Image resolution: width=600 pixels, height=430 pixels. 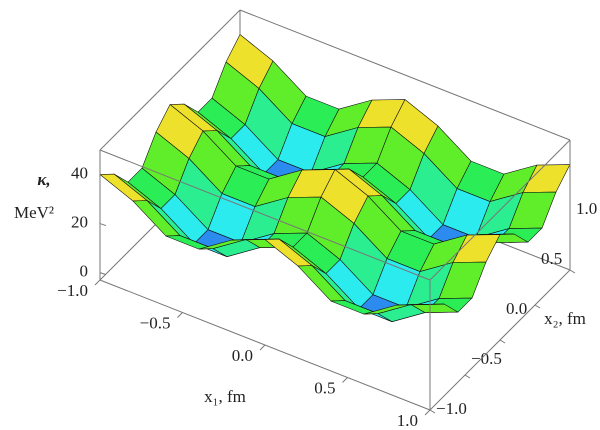 I want to click on y-axis-label: x₂, fm, so click(x=565, y=318).